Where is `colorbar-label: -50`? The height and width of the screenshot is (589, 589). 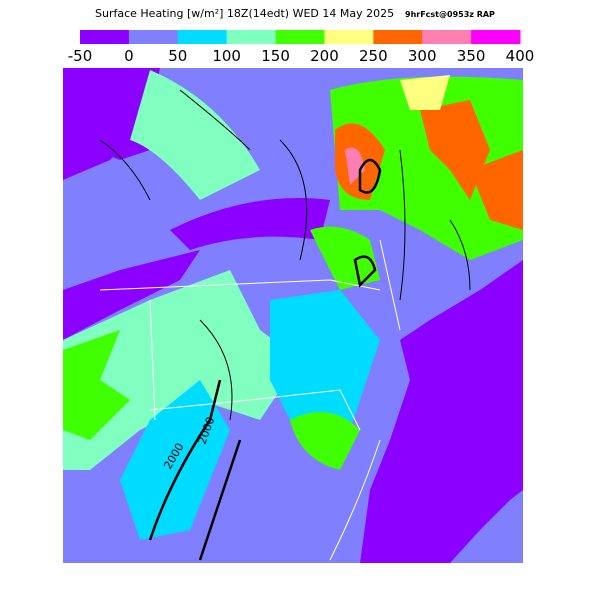 colorbar-label: -50 is located at coordinates (80, 56).